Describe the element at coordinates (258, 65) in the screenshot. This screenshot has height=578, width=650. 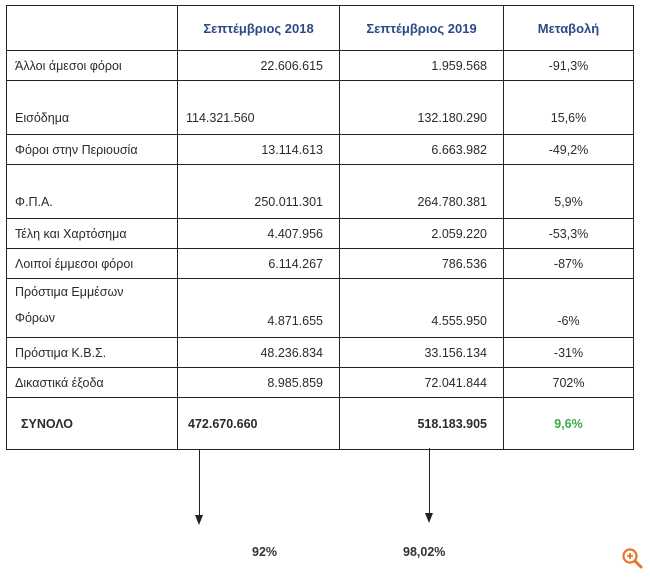
I see `row-2018: 22.606.615` at that location.